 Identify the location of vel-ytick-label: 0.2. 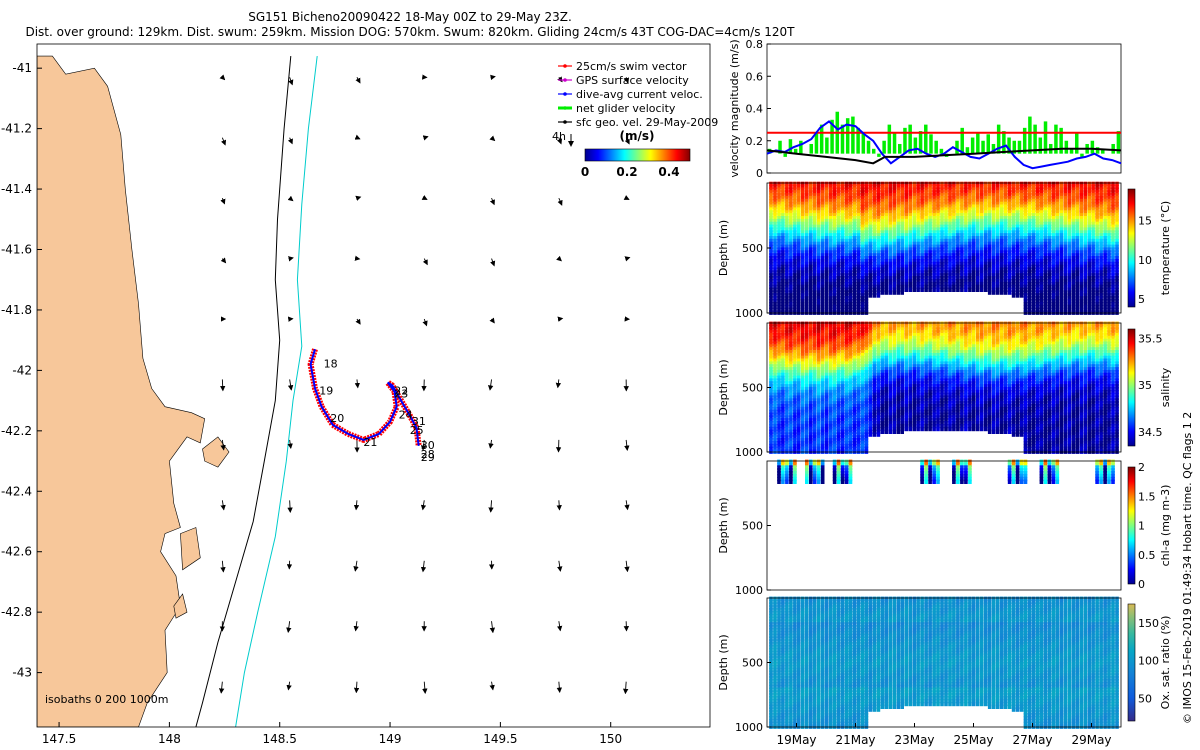
(755, 141).